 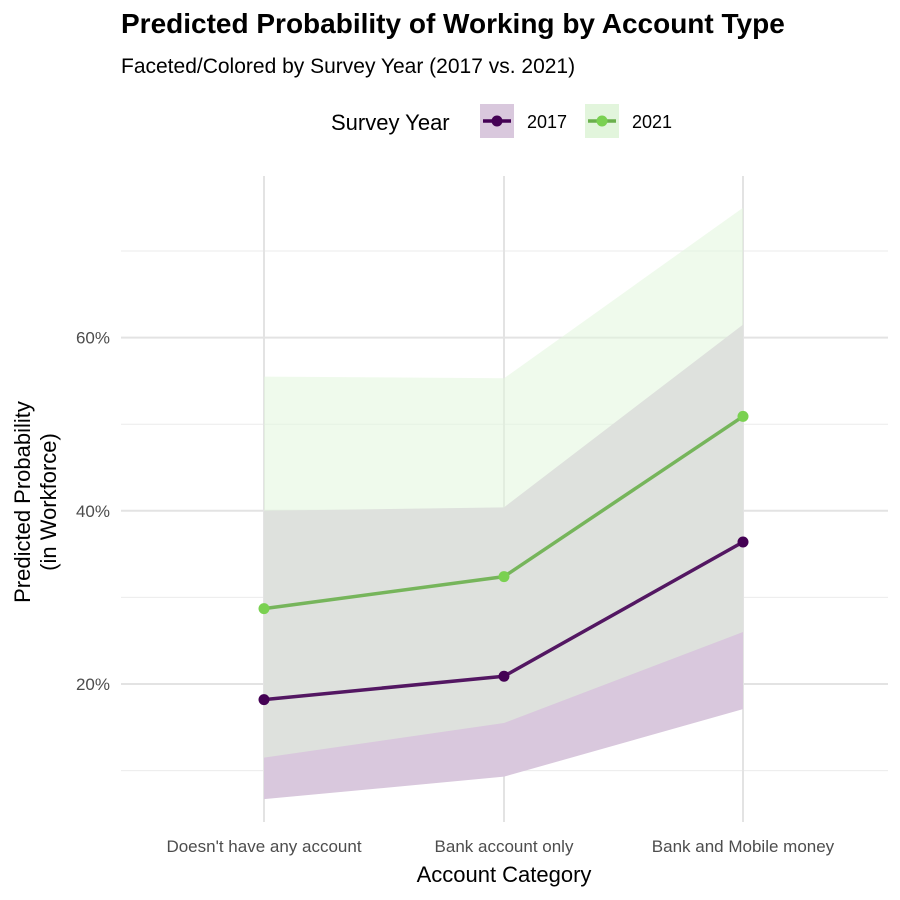 I want to click on y-tick-label: 20%, so click(x=93, y=684).